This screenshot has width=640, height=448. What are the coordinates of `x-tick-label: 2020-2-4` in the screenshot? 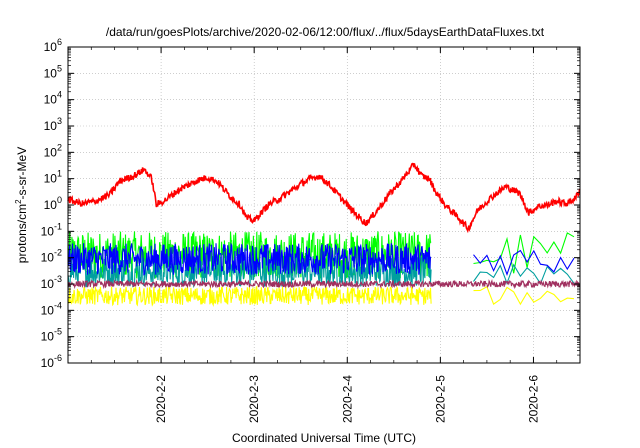 It's located at (347, 399).